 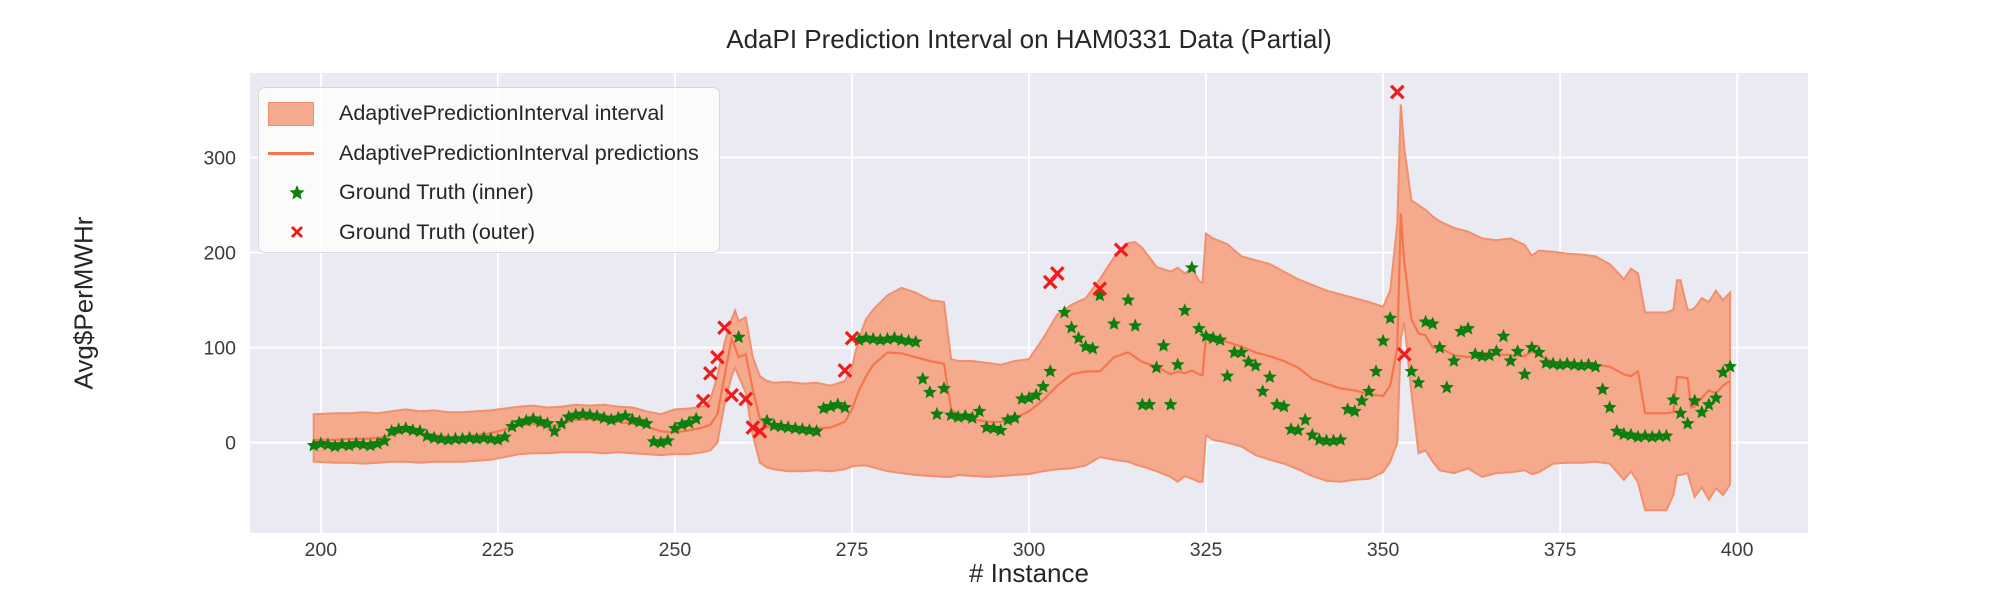 I want to click on legend-item-1: AdaptivePredictionInterval predictions, so click(x=493, y=153).